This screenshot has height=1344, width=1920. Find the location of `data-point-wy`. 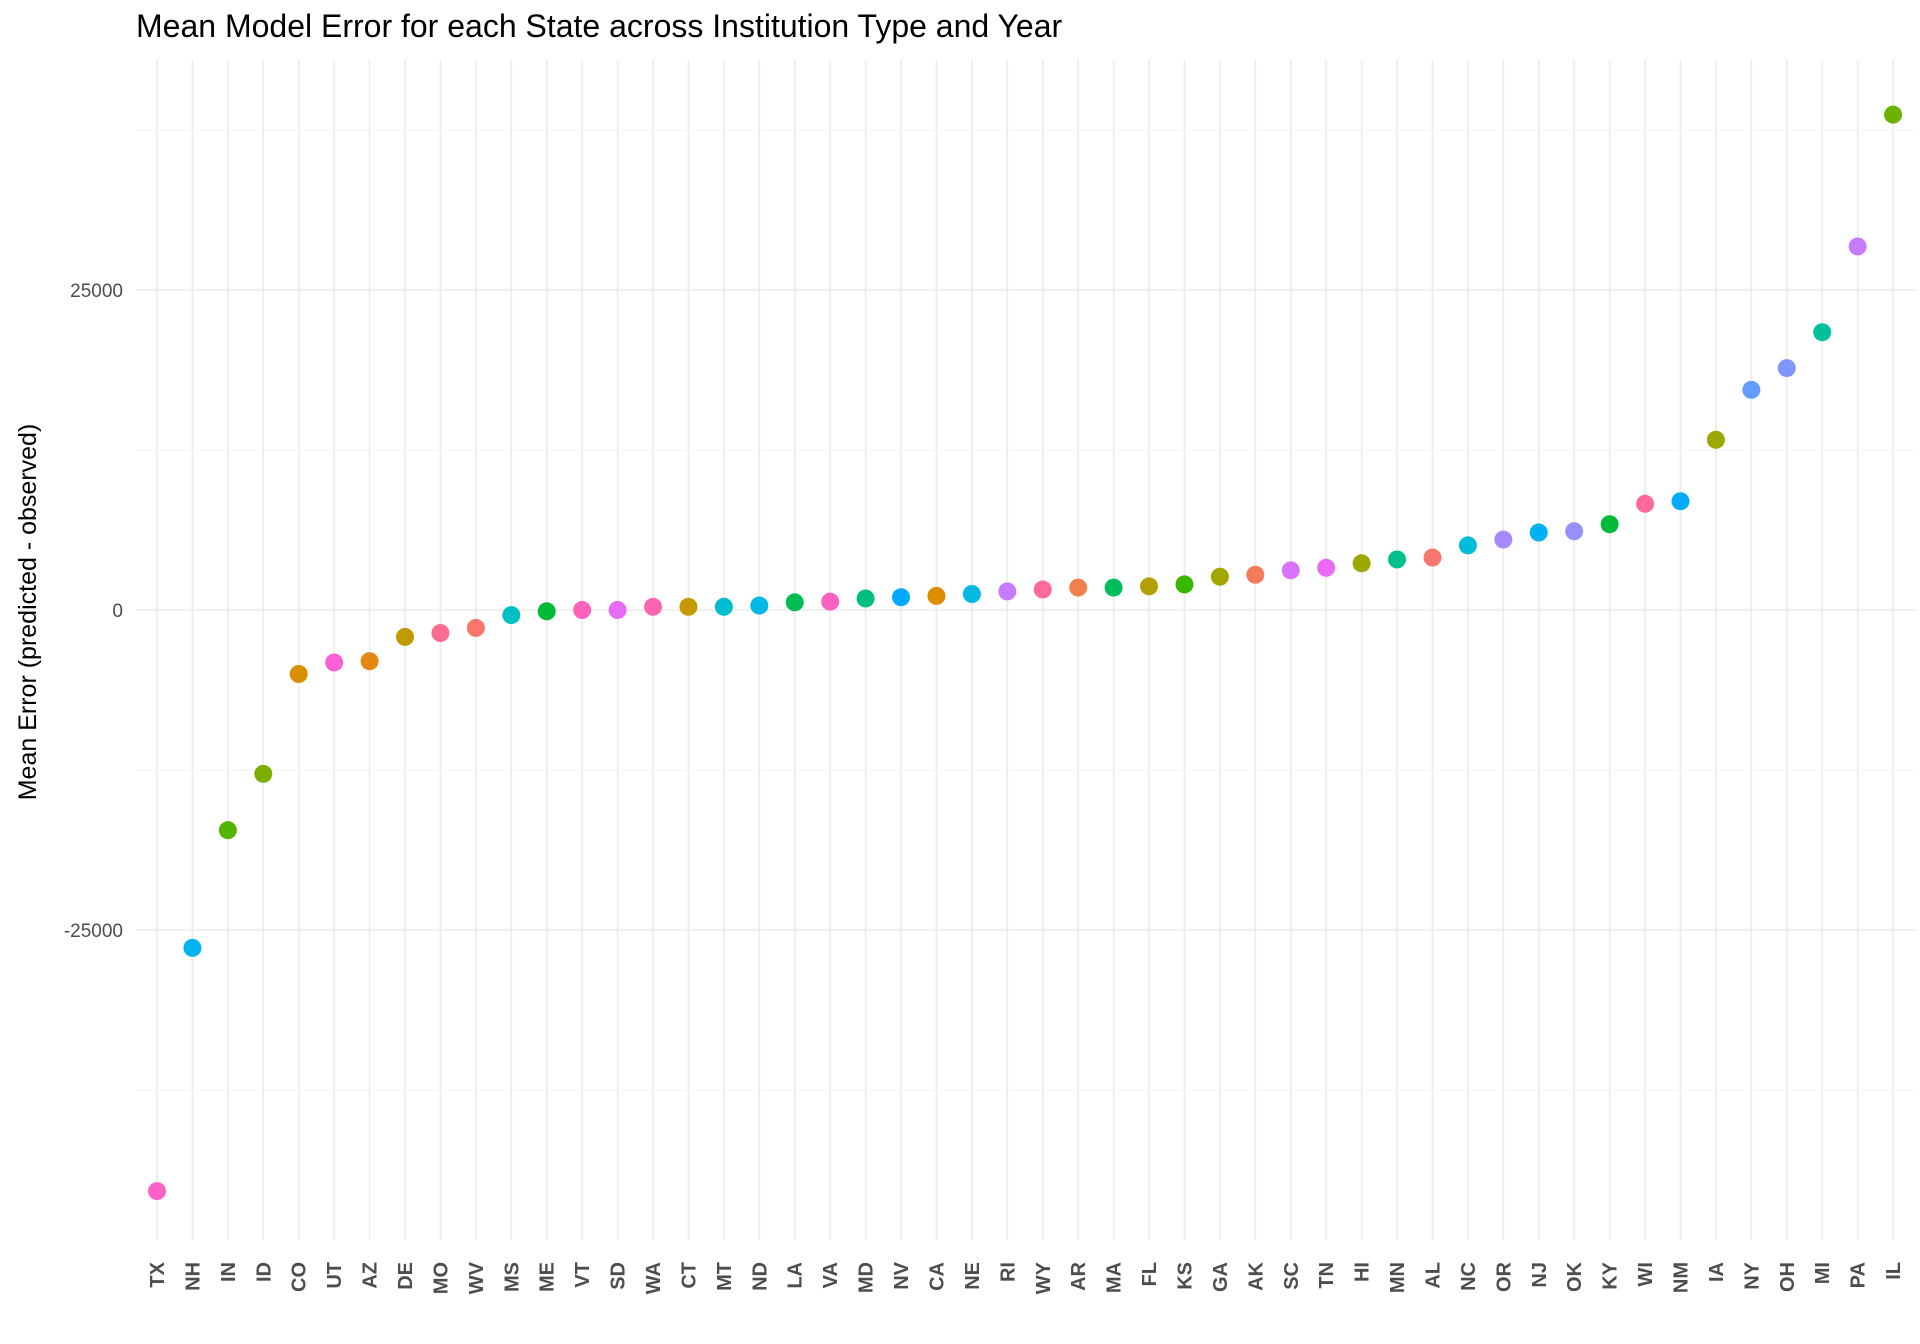

data-point-wy is located at coordinates (1042, 589).